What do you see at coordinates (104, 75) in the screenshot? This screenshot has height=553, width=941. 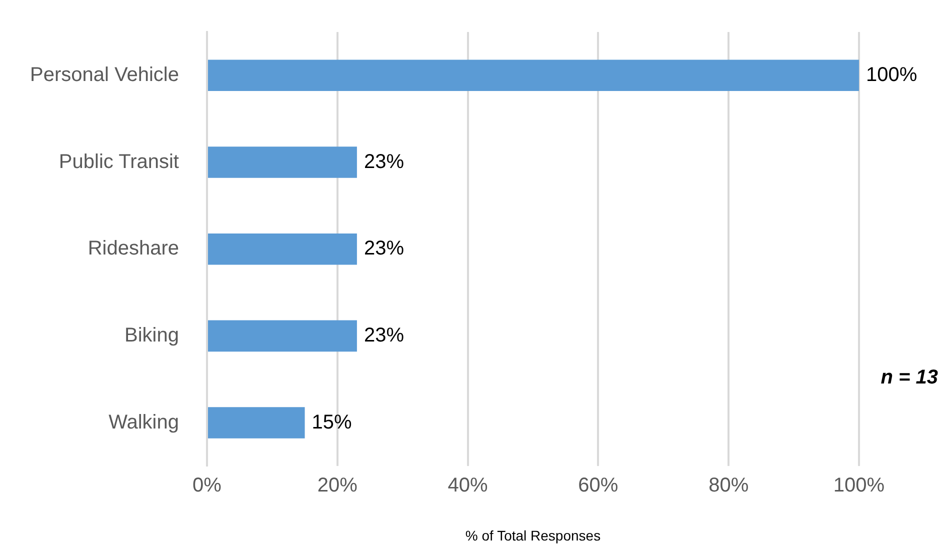 I see `y-tick-label: Personal Vehicle` at bounding box center [104, 75].